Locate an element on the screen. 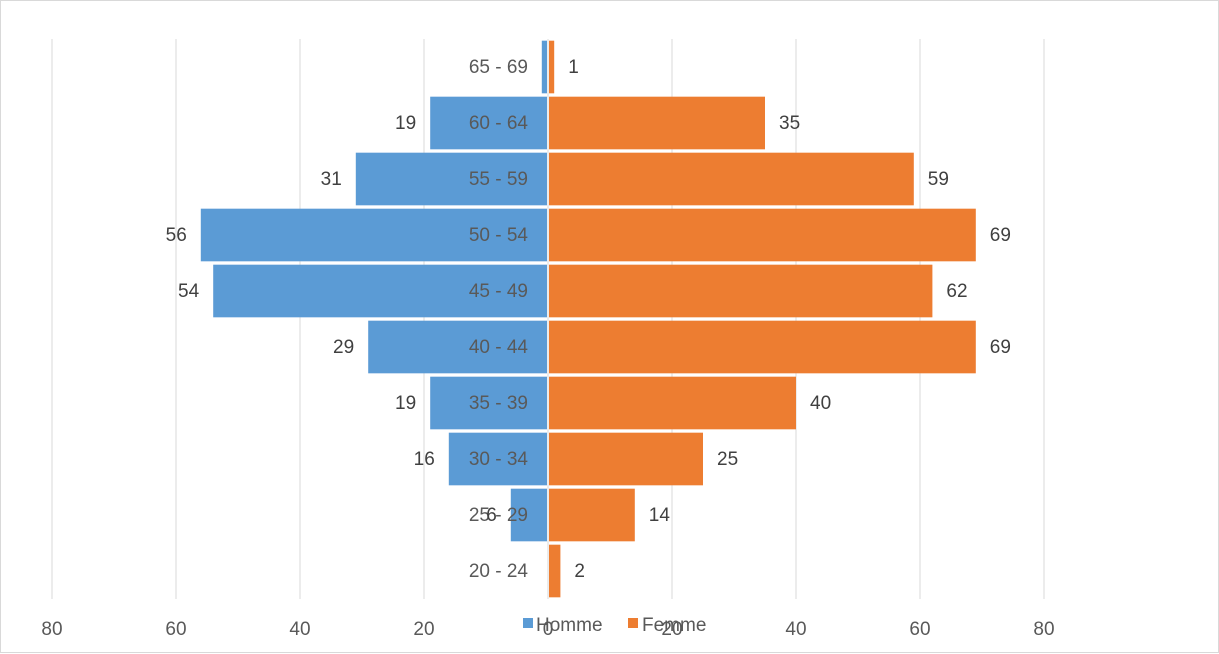 This screenshot has width=1219, height=654. data-label-homme: 29 is located at coordinates (343, 347).